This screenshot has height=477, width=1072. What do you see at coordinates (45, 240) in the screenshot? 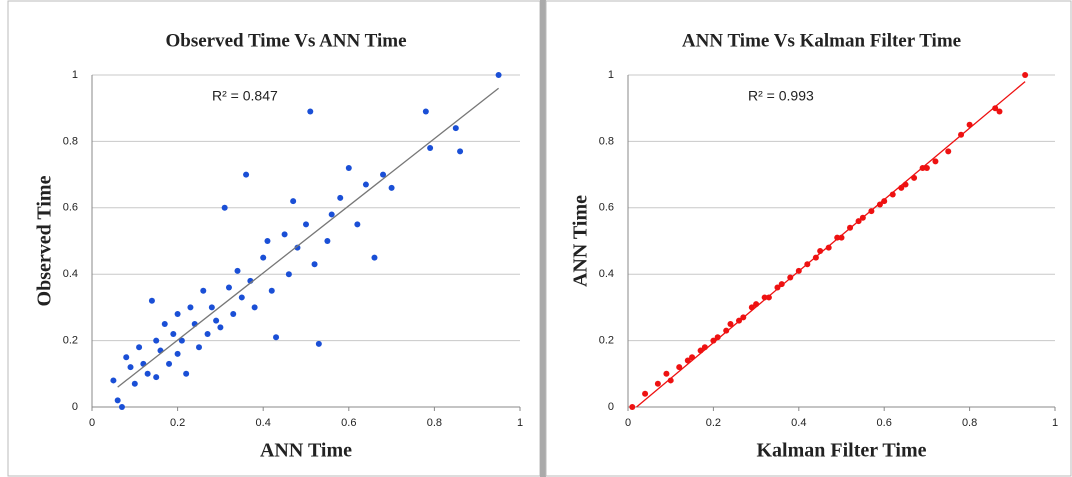
I see `y-axis-label: Observed Time` at bounding box center [45, 240].